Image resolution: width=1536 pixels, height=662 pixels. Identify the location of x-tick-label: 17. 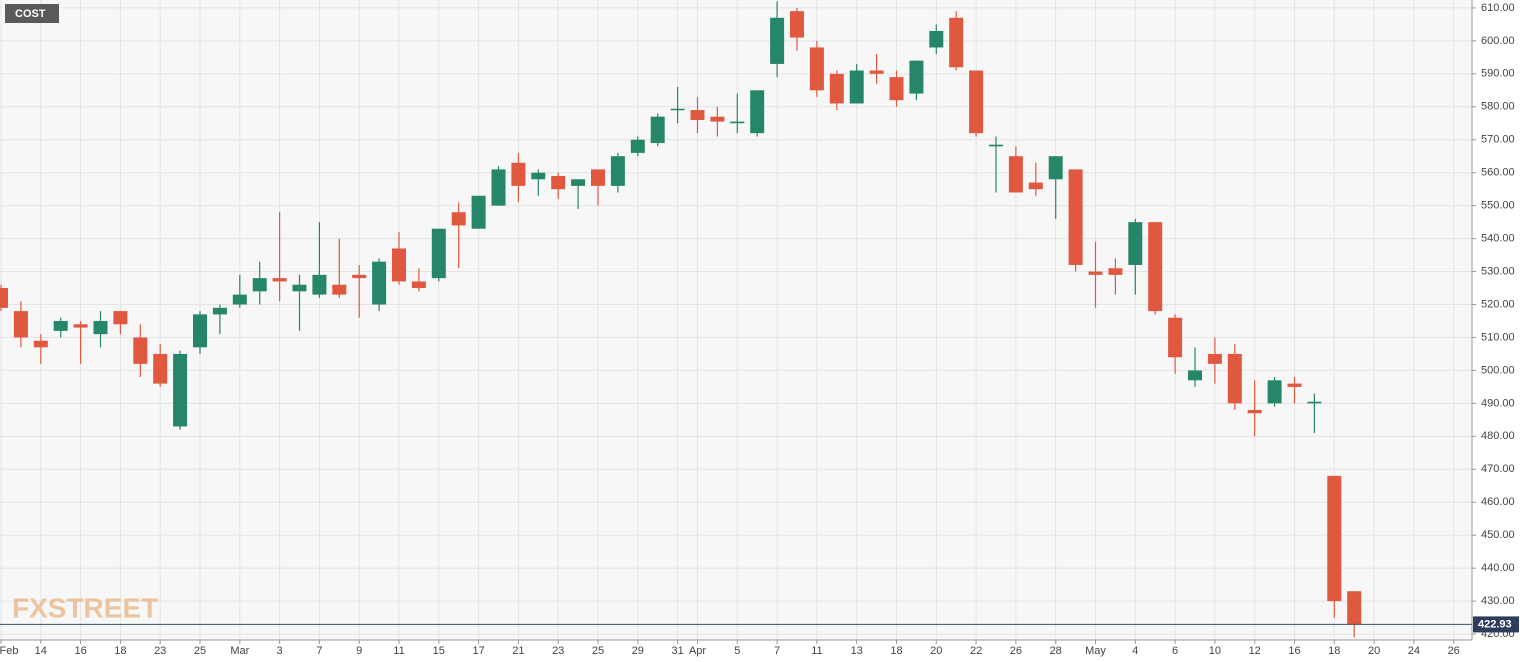
(478, 651).